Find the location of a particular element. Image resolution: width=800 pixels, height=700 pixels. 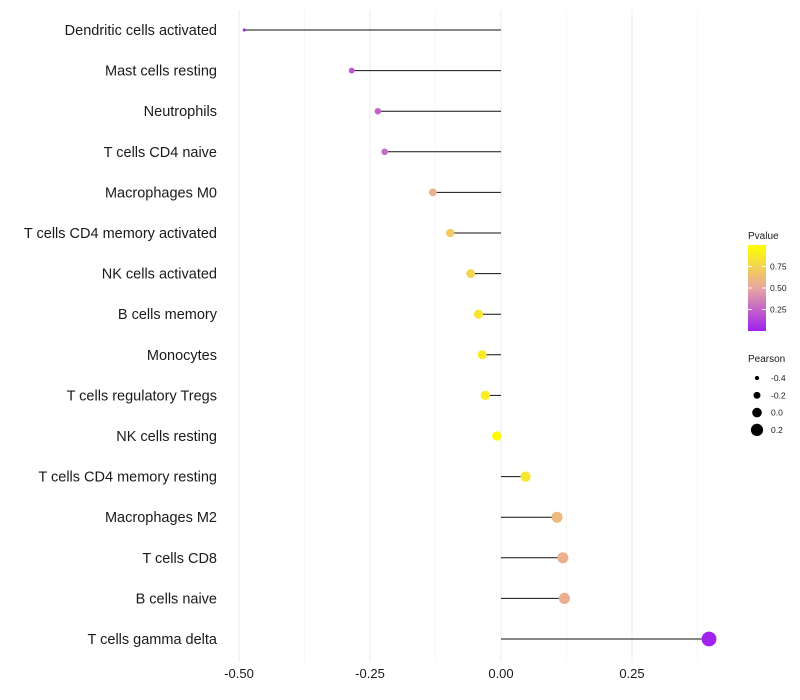

category-label: Neutrophils is located at coordinates (180, 112).